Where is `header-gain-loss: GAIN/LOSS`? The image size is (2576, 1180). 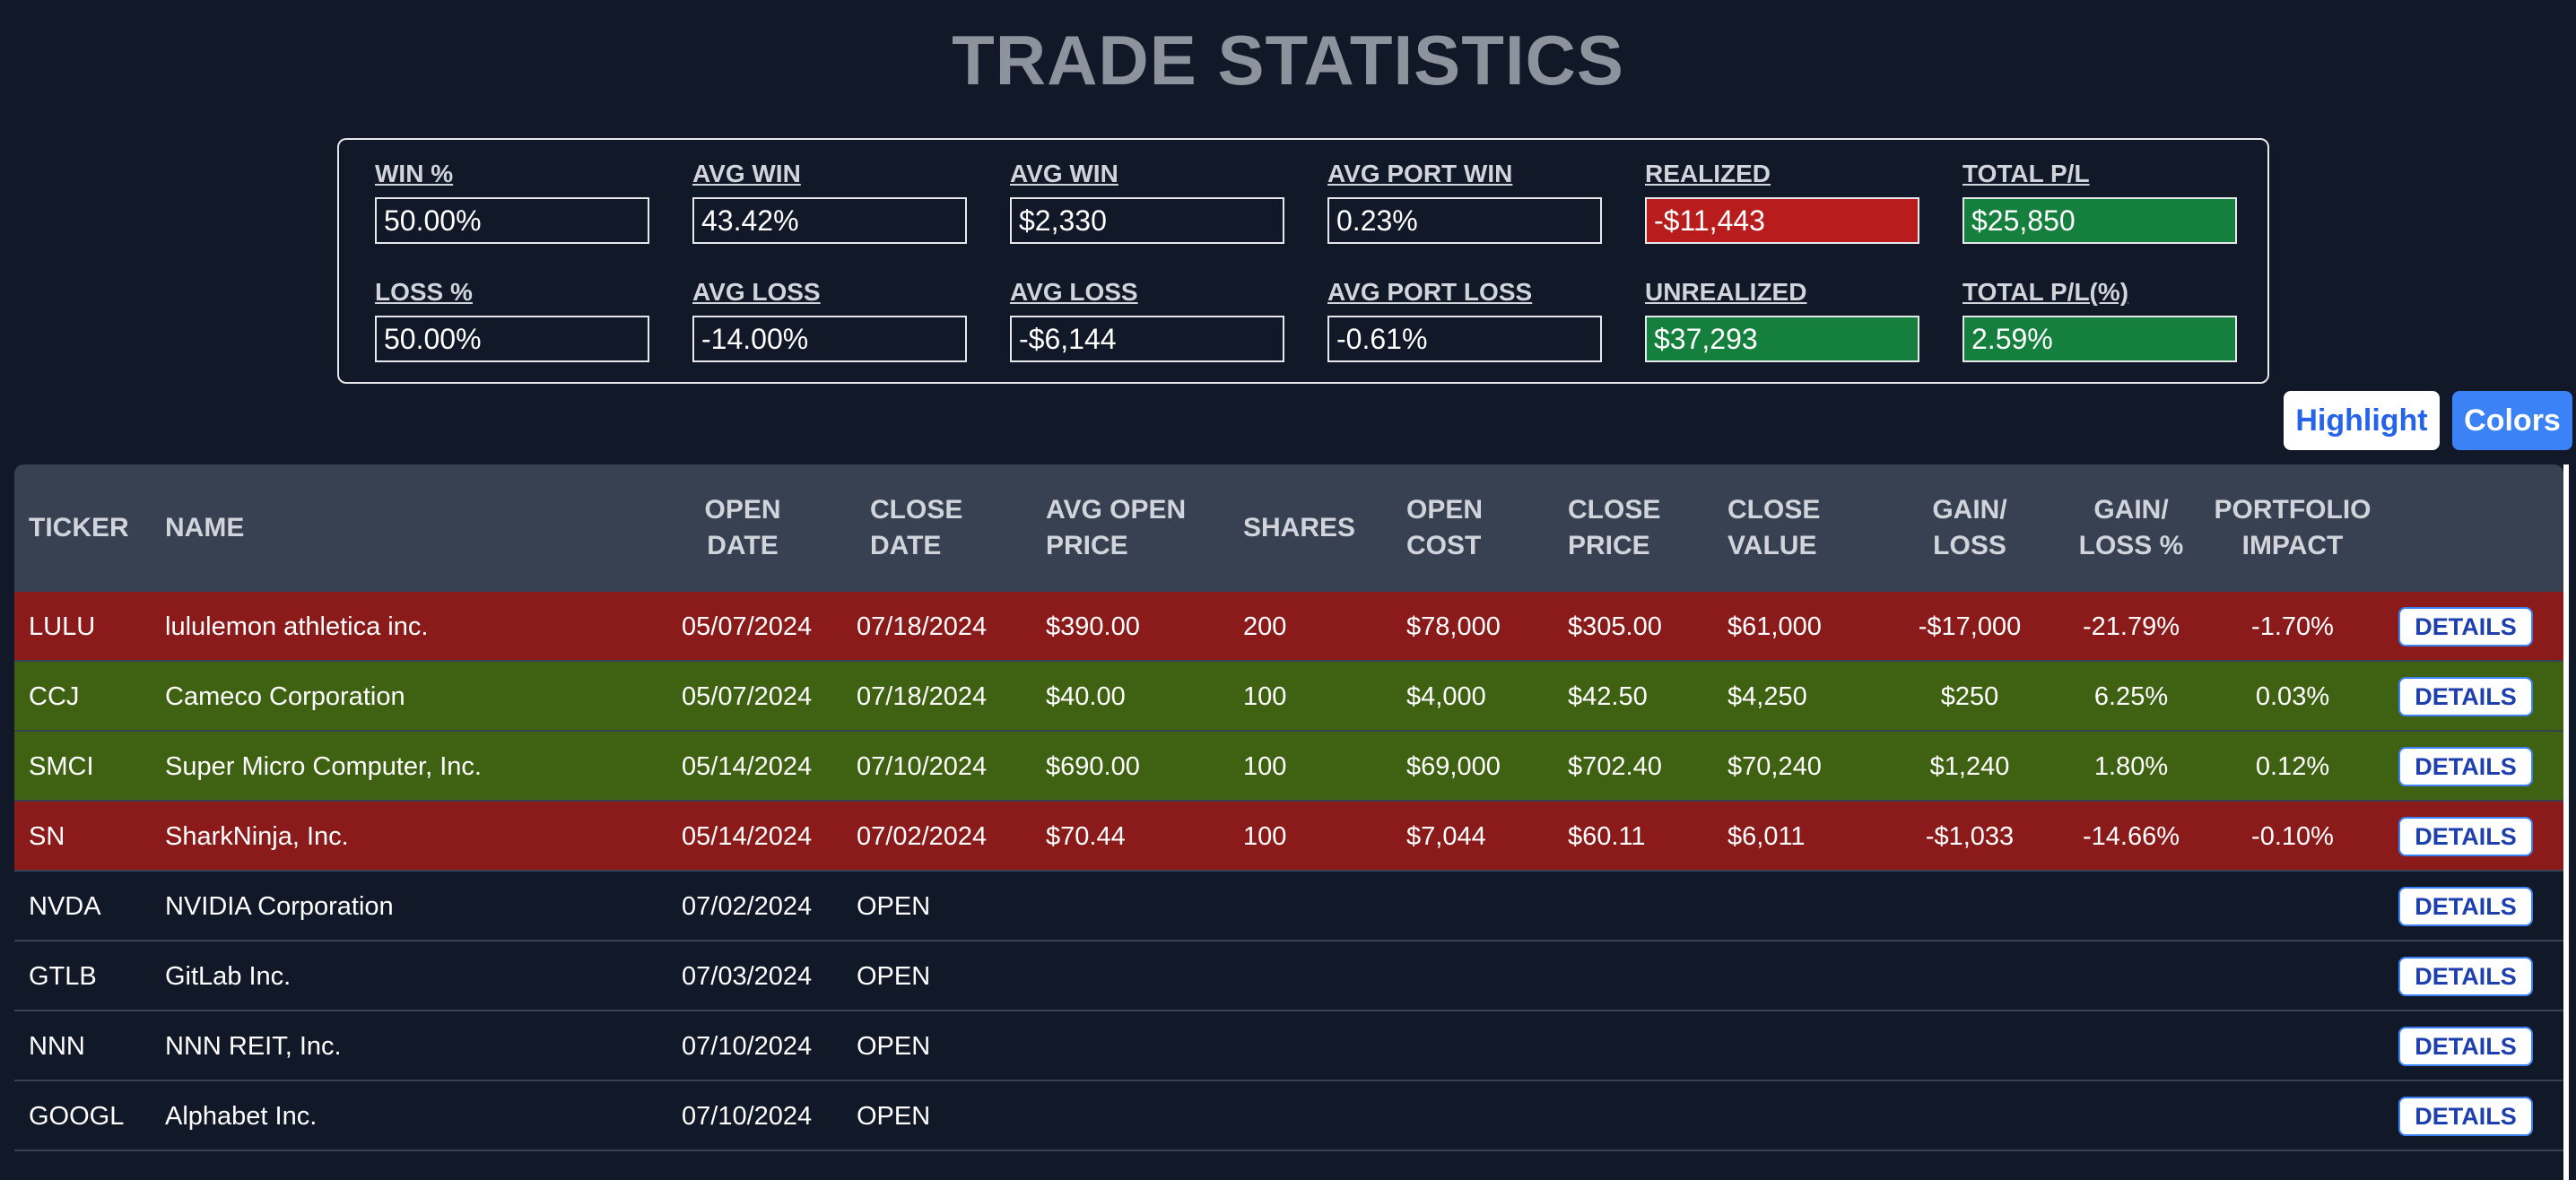
header-gain-loss: GAIN/LOSS is located at coordinates (1969, 527).